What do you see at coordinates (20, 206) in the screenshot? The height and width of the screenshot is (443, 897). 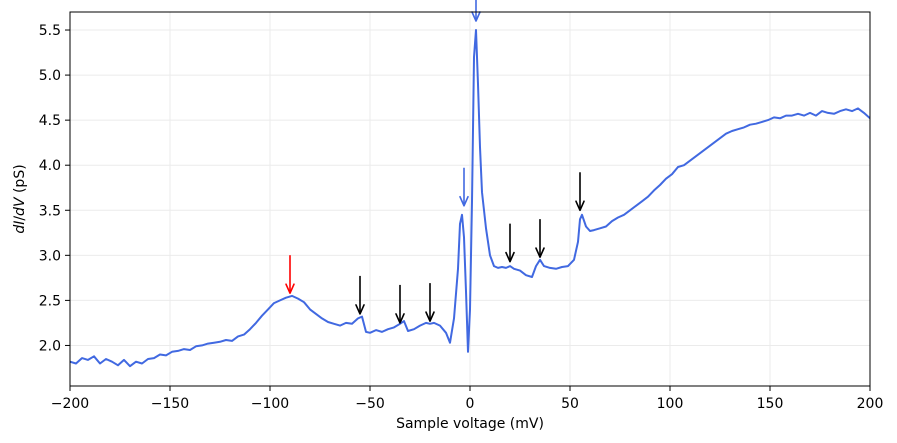 I see `y-axis-label-part: dV` at bounding box center [20, 206].